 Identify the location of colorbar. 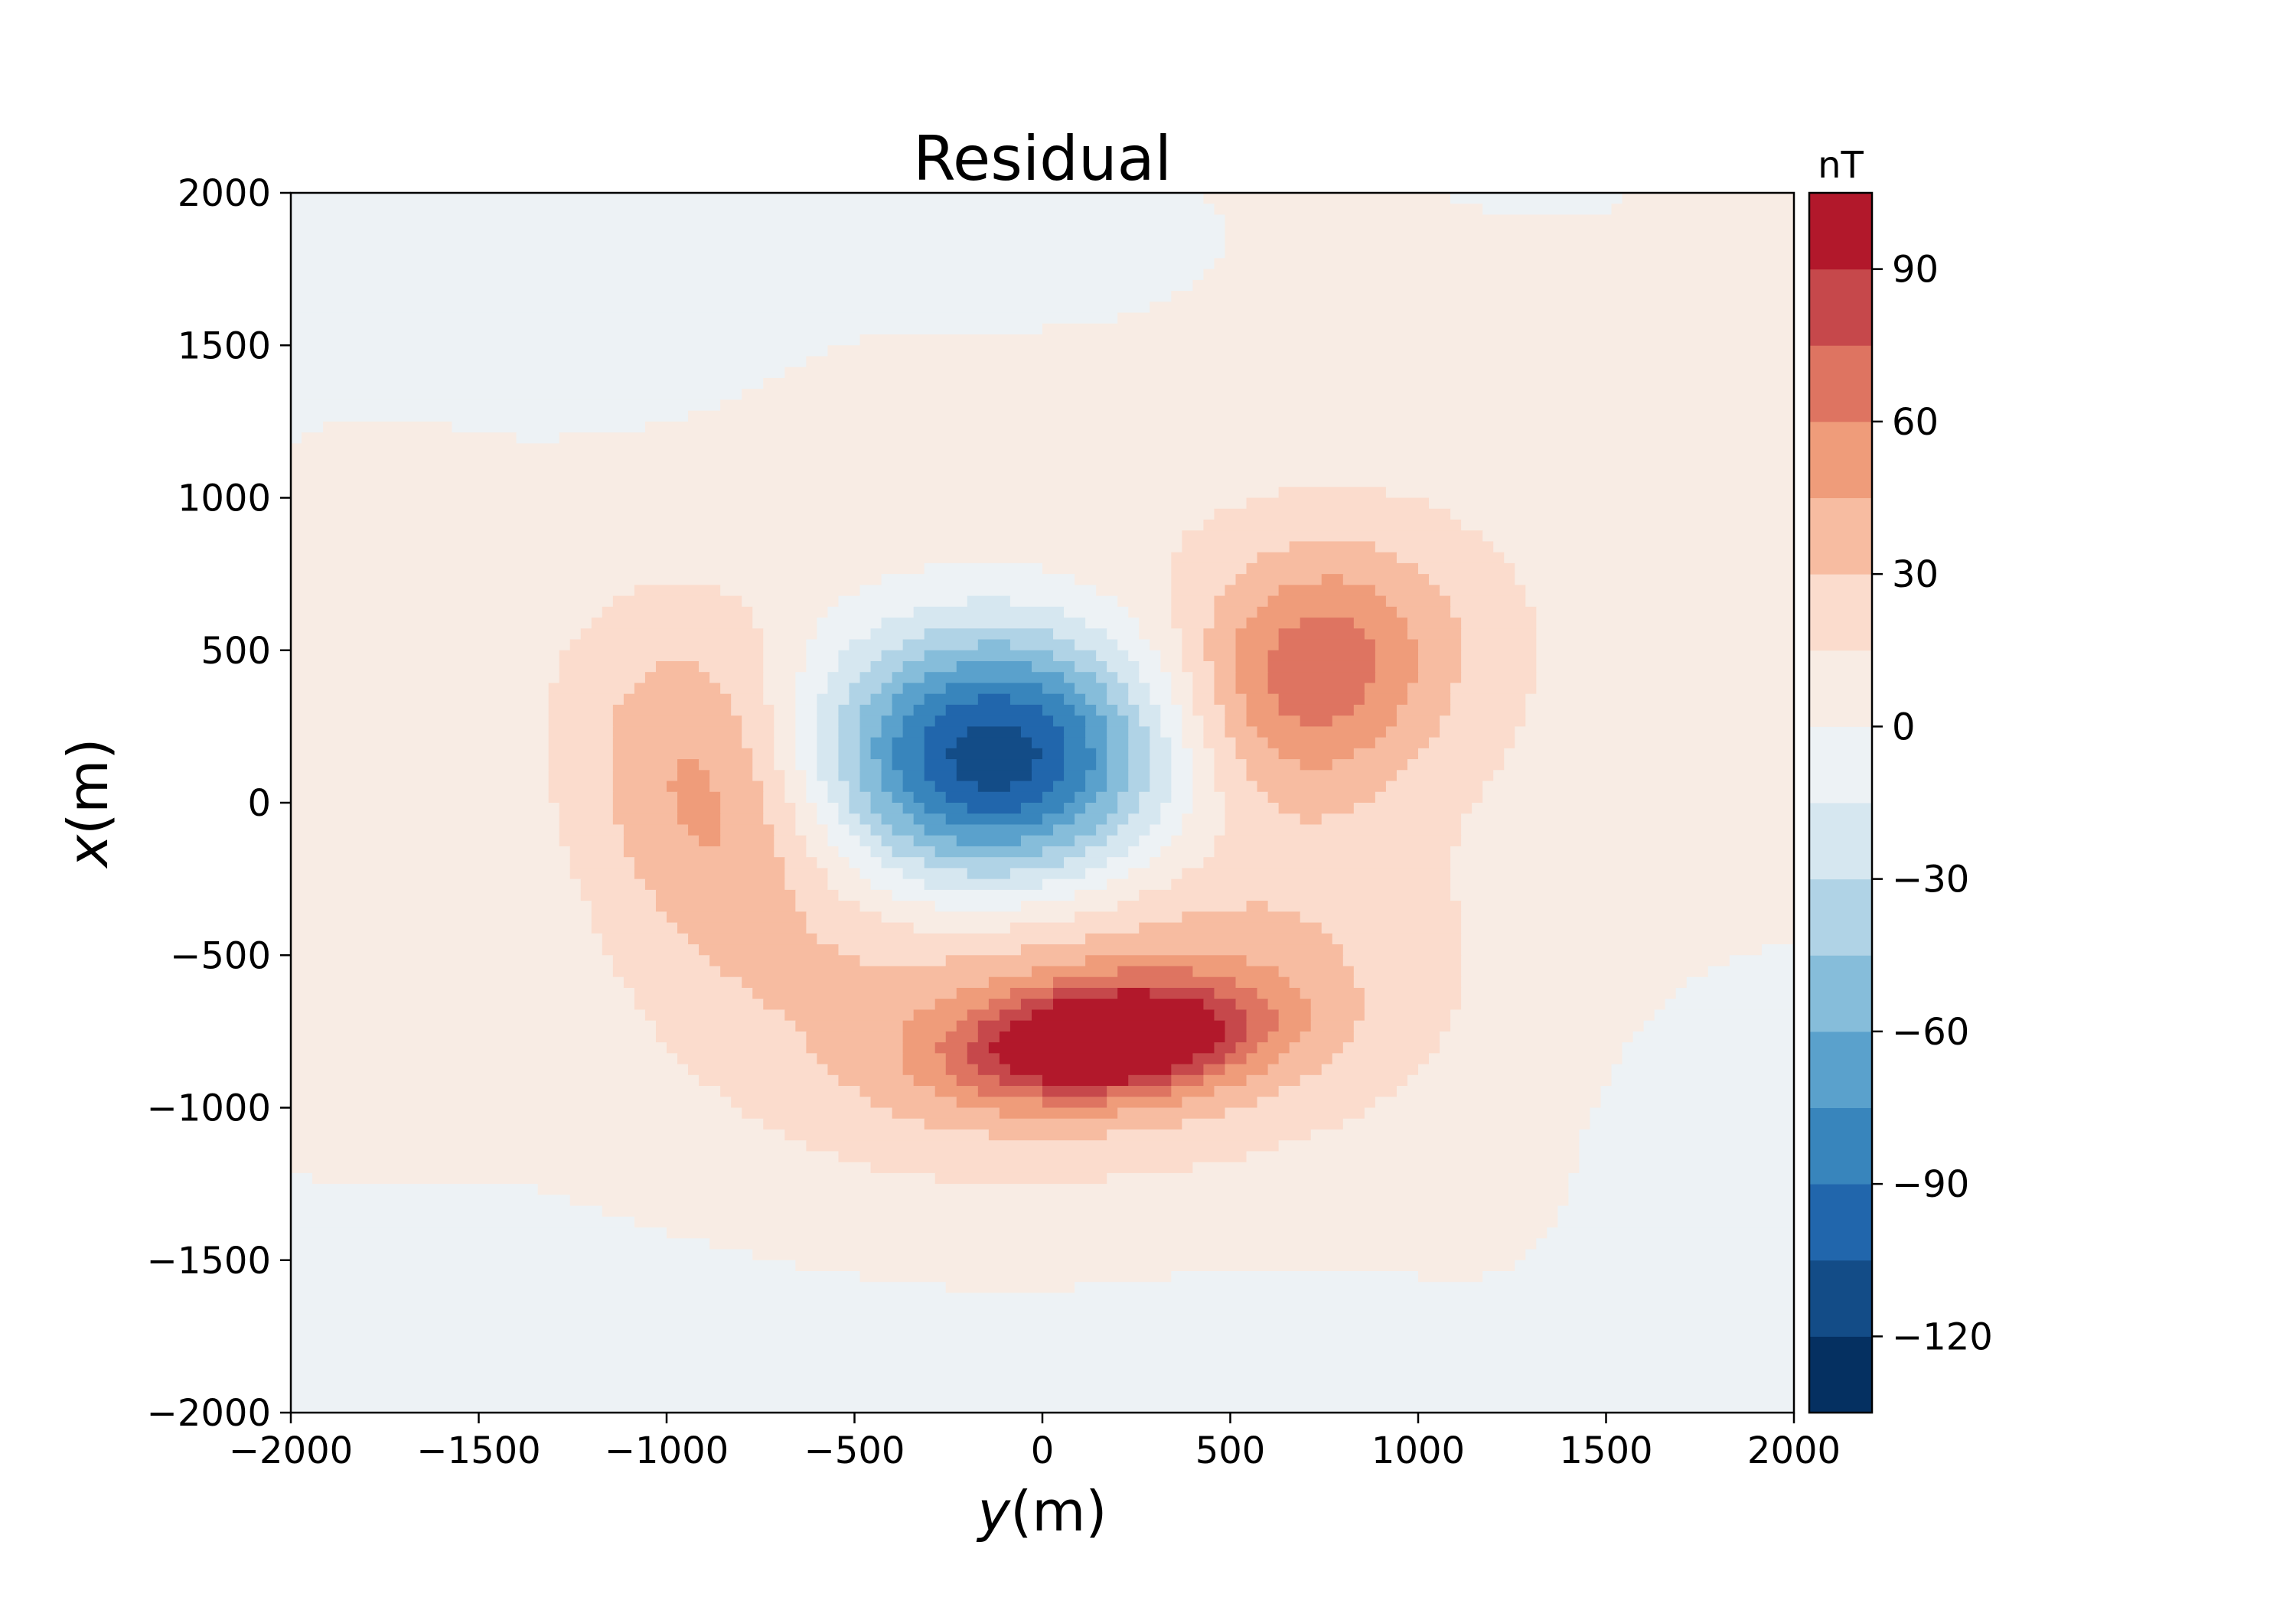
(1840, 803).